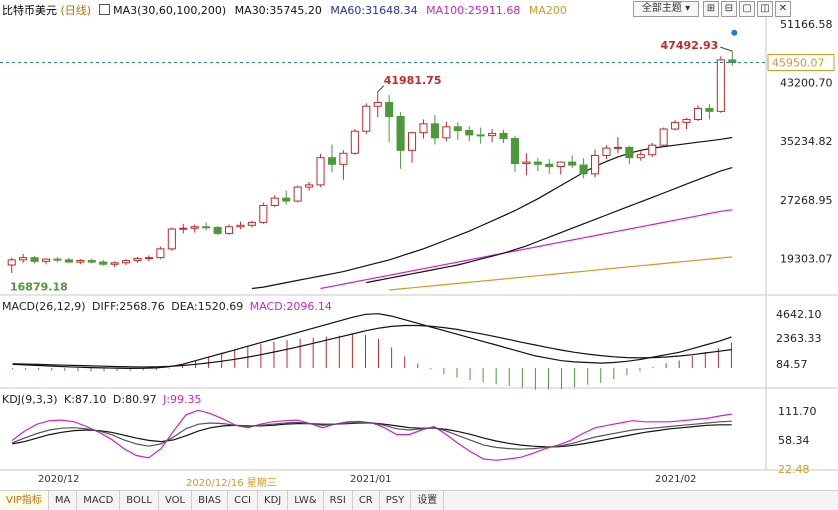  Describe the element at coordinates (783, 9) in the screenshot. I see `close-button: ✕` at that location.